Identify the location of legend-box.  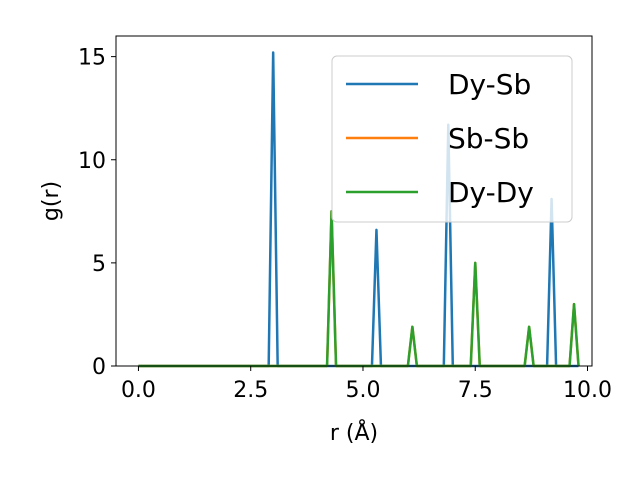
(452, 139).